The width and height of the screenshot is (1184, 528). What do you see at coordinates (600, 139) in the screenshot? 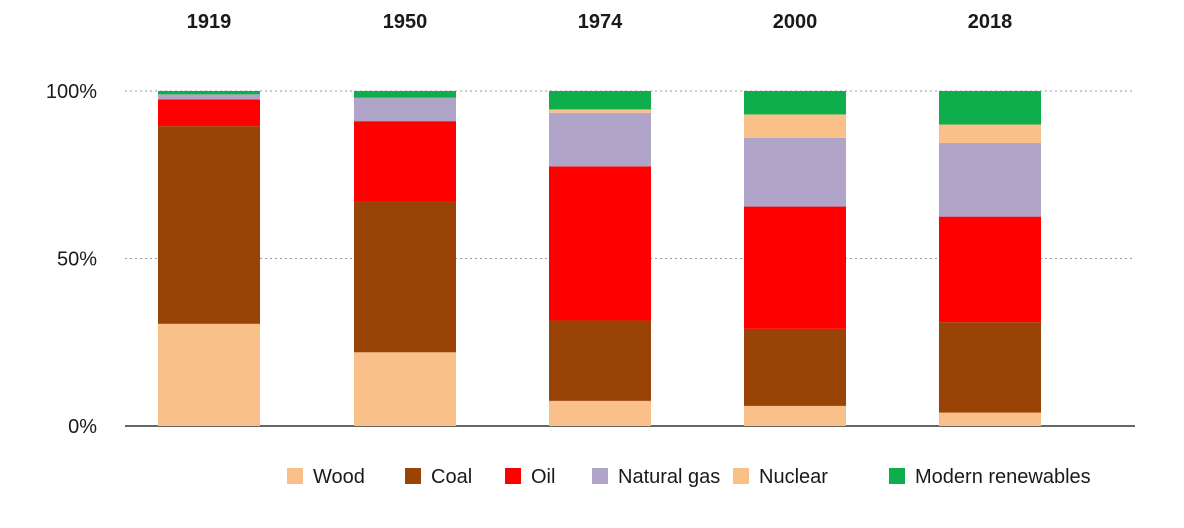
I see `bar-segment-natural-gas-1974` at bounding box center [600, 139].